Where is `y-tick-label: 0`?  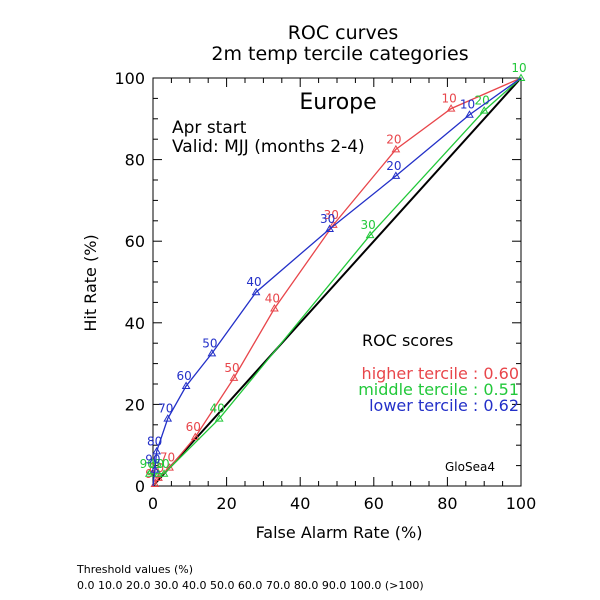
y-tick-label: 0 is located at coordinates (140, 486).